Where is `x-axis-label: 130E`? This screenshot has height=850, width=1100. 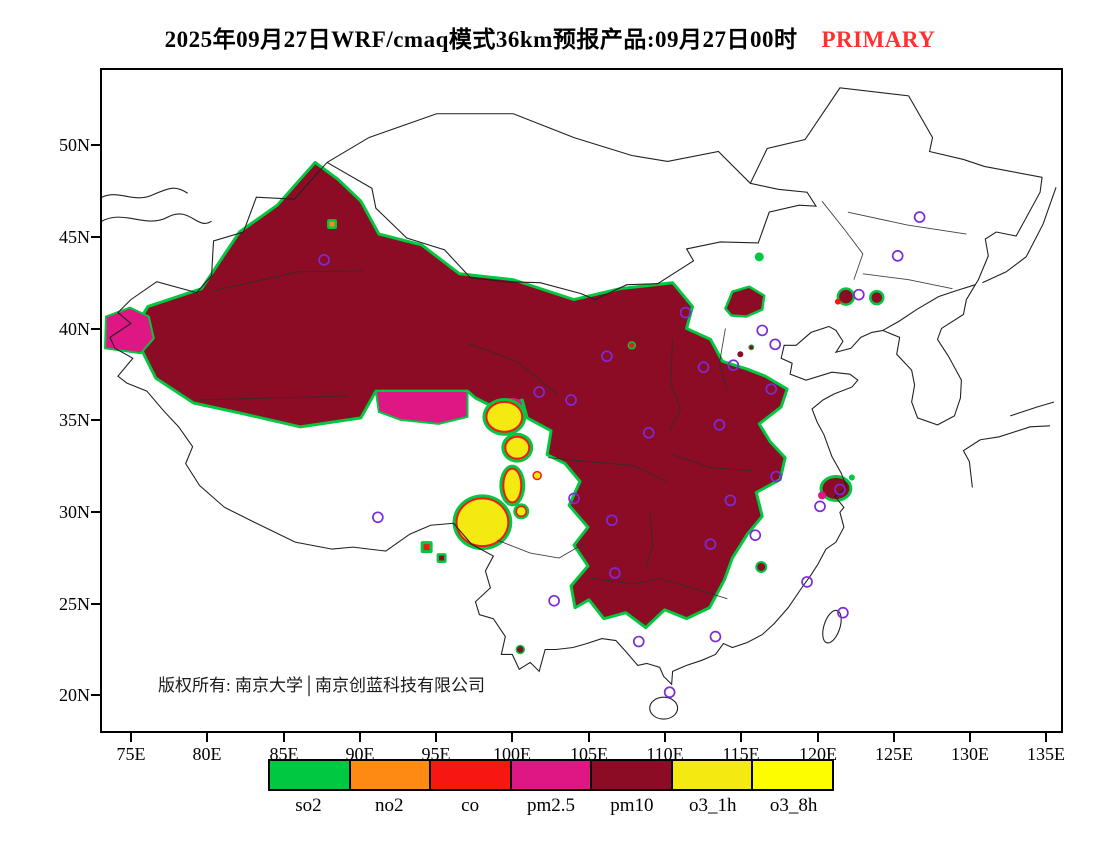 x-axis-label: 130E is located at coordinates (970, 754).